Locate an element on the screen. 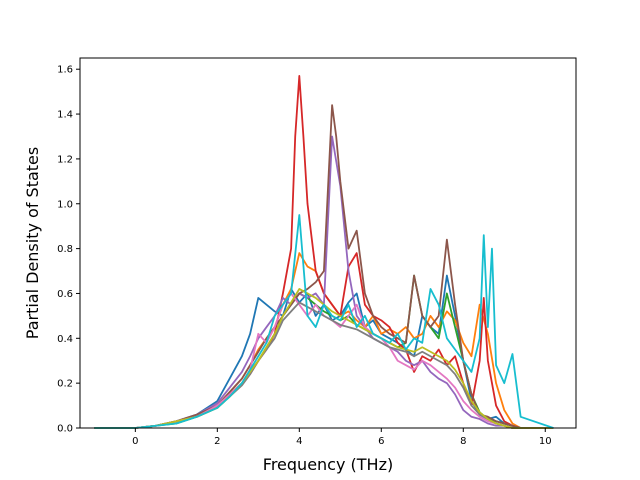 The width and height of the screenshot is (640, 480). y-tick-label: 0.8 is located at coordinates (65, 249).